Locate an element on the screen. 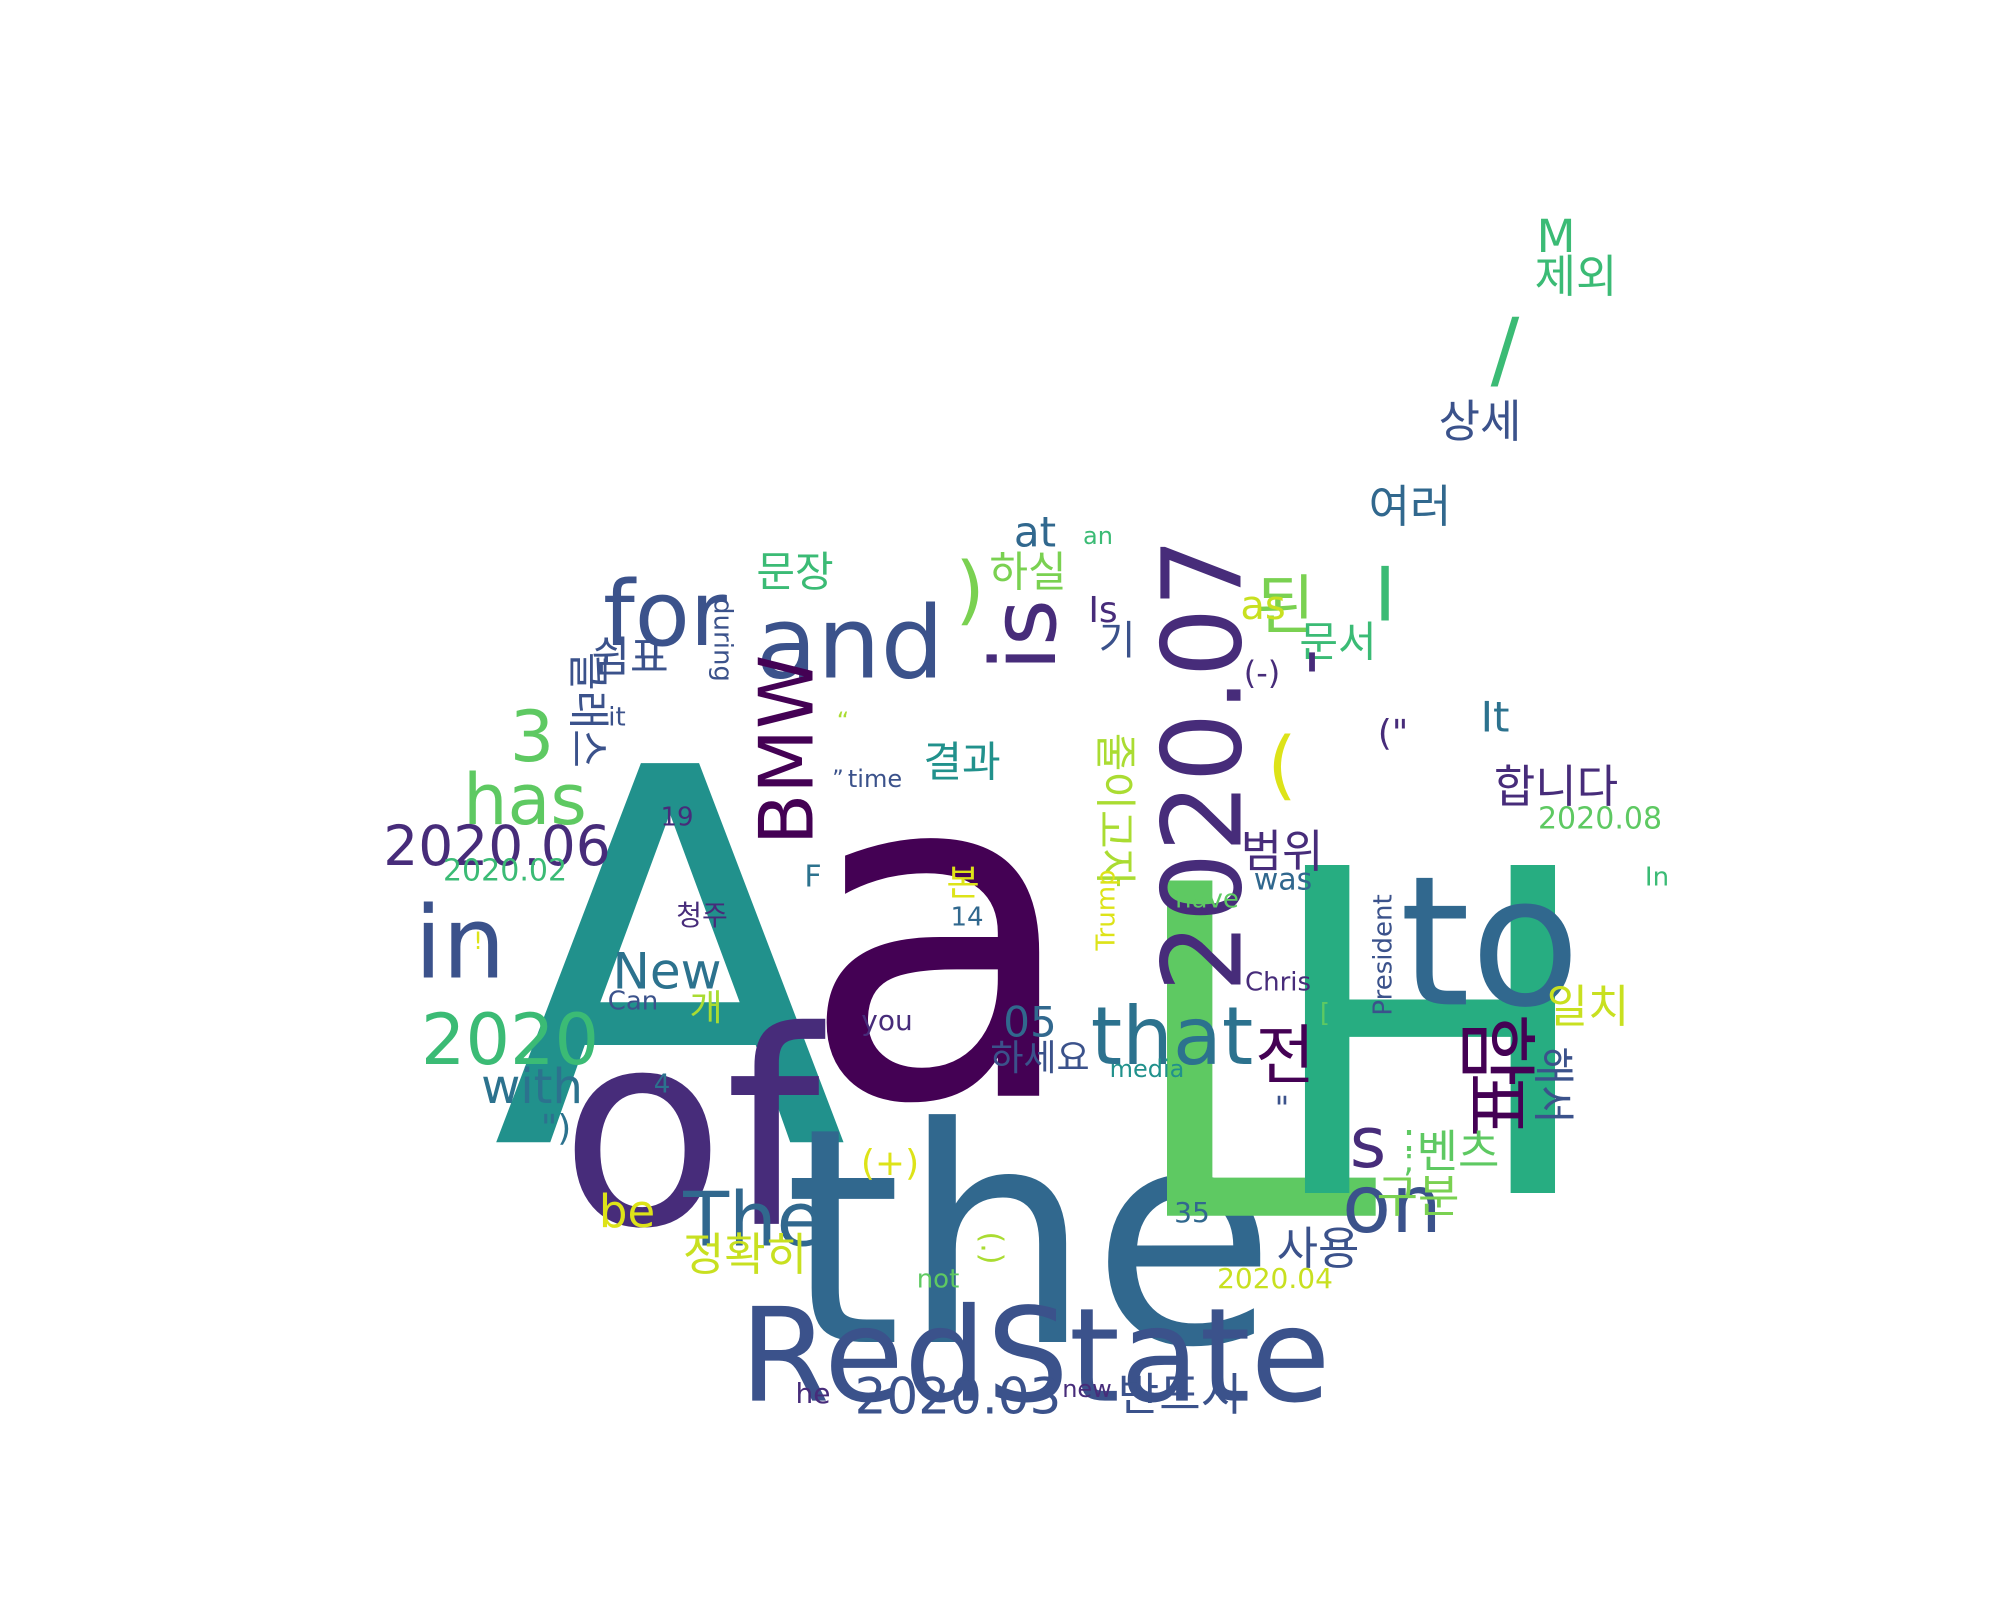 This screenshot has width=2000, height=1600. word-개-60: 개 is located at coordinates (705, 1008).